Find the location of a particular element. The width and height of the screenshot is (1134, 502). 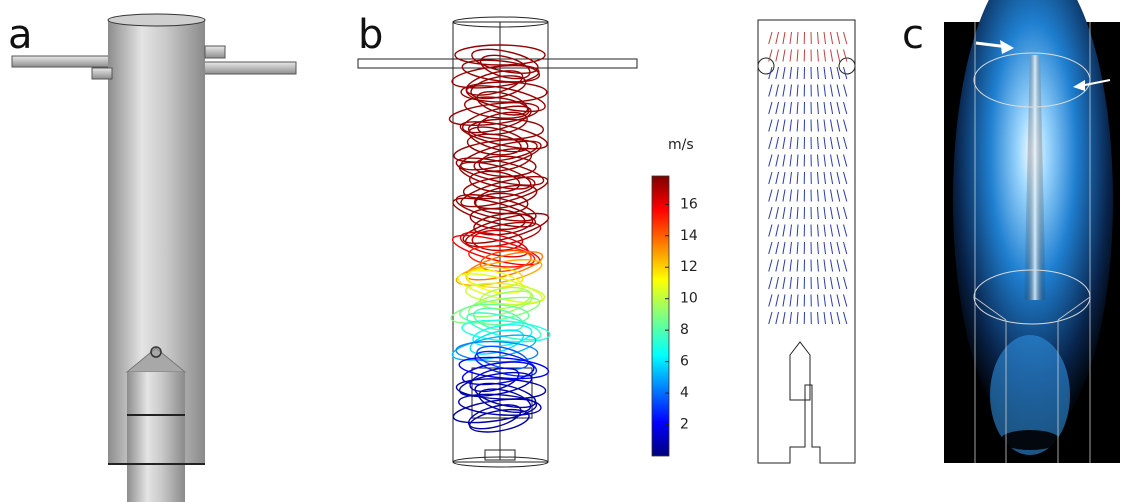

colorbar-bar is located at coordinates (660, 316).